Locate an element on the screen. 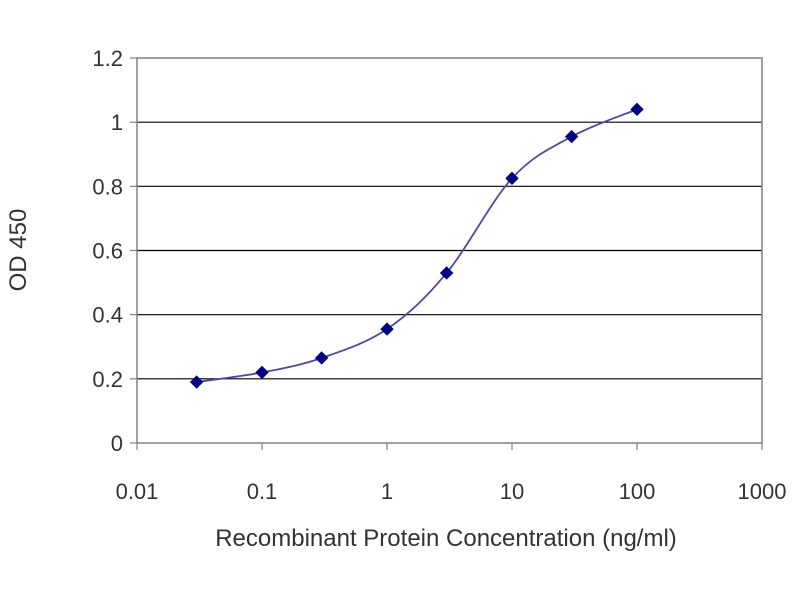 The width and height of the screenshot is (800, 600). x-axis-ticks: 0.01 0.1 1 10 100 1000 is located at coordinates (451, 473).